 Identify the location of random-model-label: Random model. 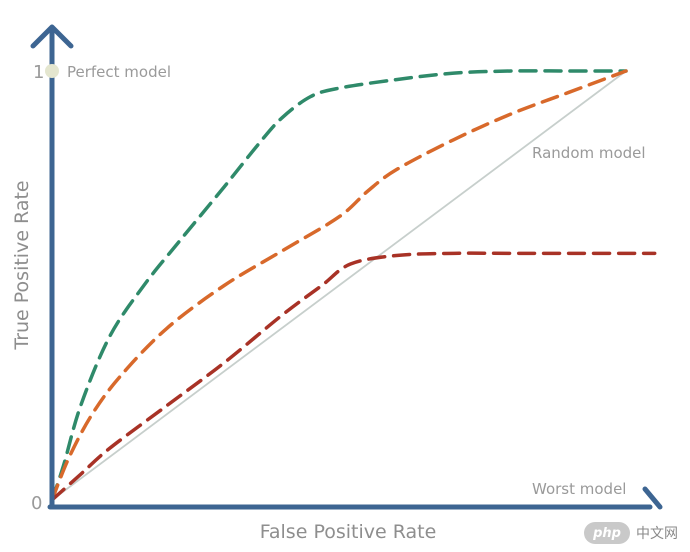
(589, 153).